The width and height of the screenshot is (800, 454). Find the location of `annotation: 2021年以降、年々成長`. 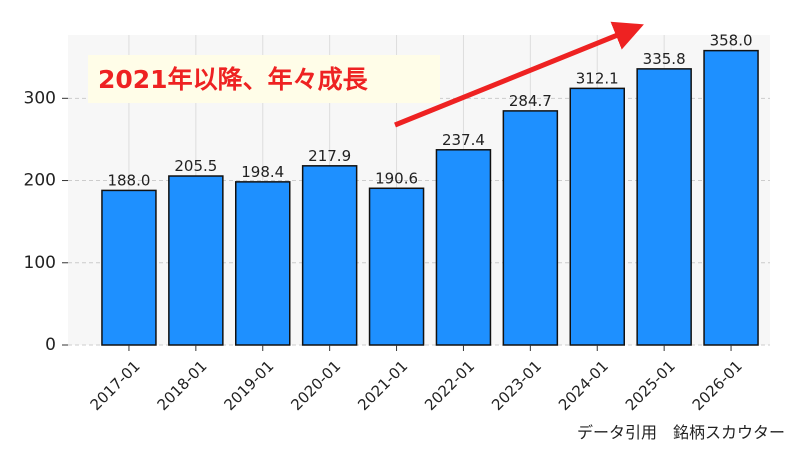

annotation: 2021年以降、年々成長 is located at coordinates (233, 79).